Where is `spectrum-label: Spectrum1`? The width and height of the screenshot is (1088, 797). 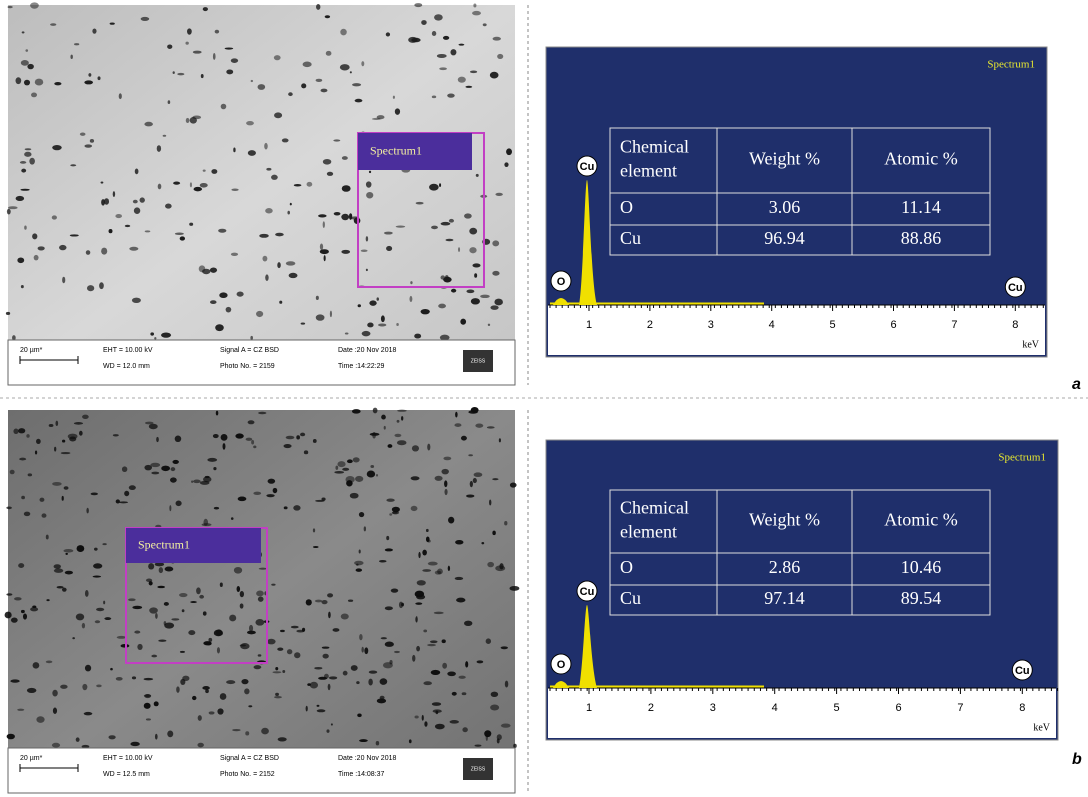 spectrum-label: Spectrum1 is located at coordinates (164, 544).